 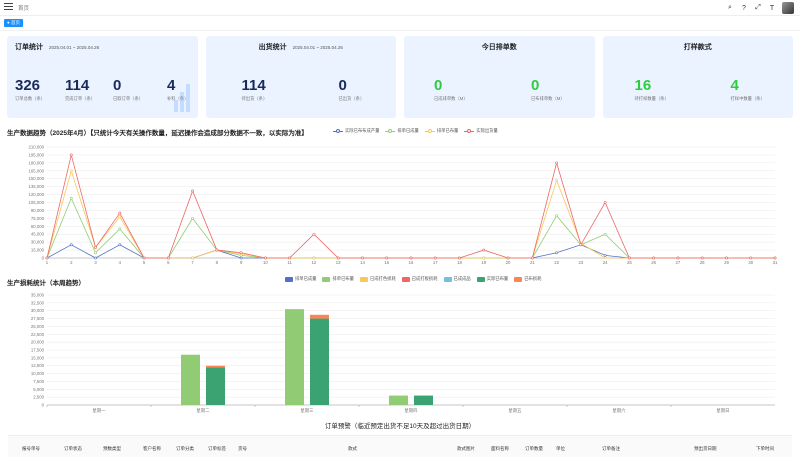 What do you see at coordinates (36, 162) in the screenshot?
I see `y-tick-label: 180,000` at bounding box center [36, 162].